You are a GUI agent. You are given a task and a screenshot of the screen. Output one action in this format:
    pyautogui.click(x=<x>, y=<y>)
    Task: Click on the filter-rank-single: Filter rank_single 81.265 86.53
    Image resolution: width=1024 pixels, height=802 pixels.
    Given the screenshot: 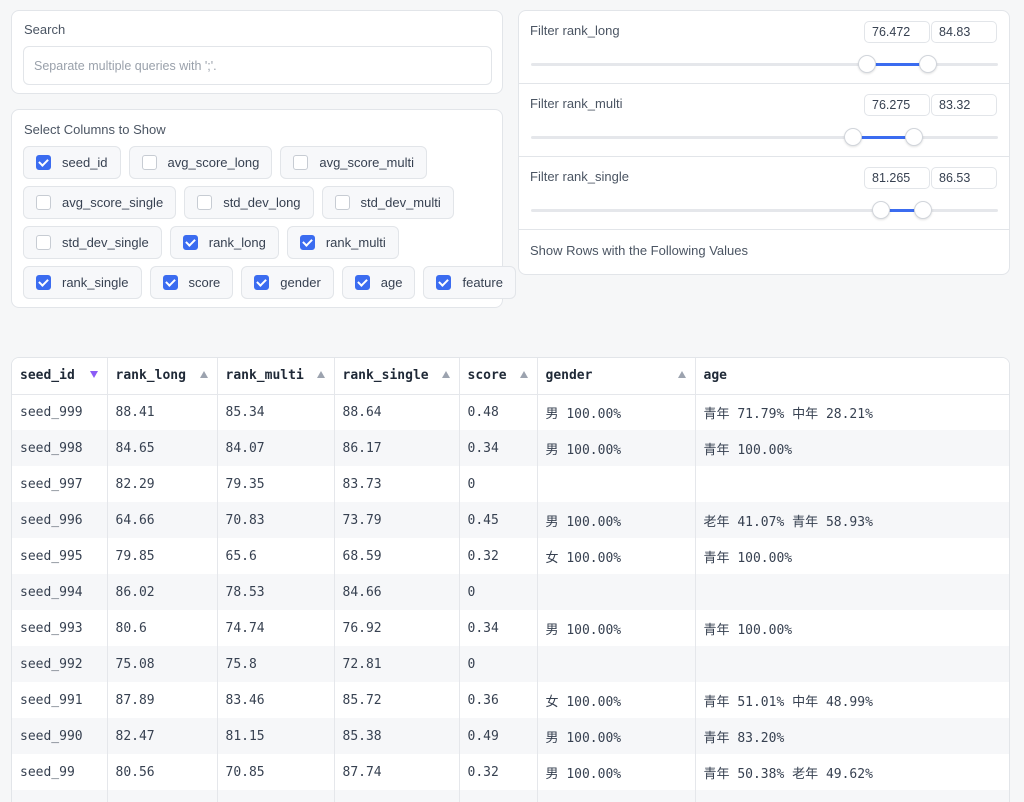 What is the action you would take?
    pyautogui.click(x=764, y=193)
    